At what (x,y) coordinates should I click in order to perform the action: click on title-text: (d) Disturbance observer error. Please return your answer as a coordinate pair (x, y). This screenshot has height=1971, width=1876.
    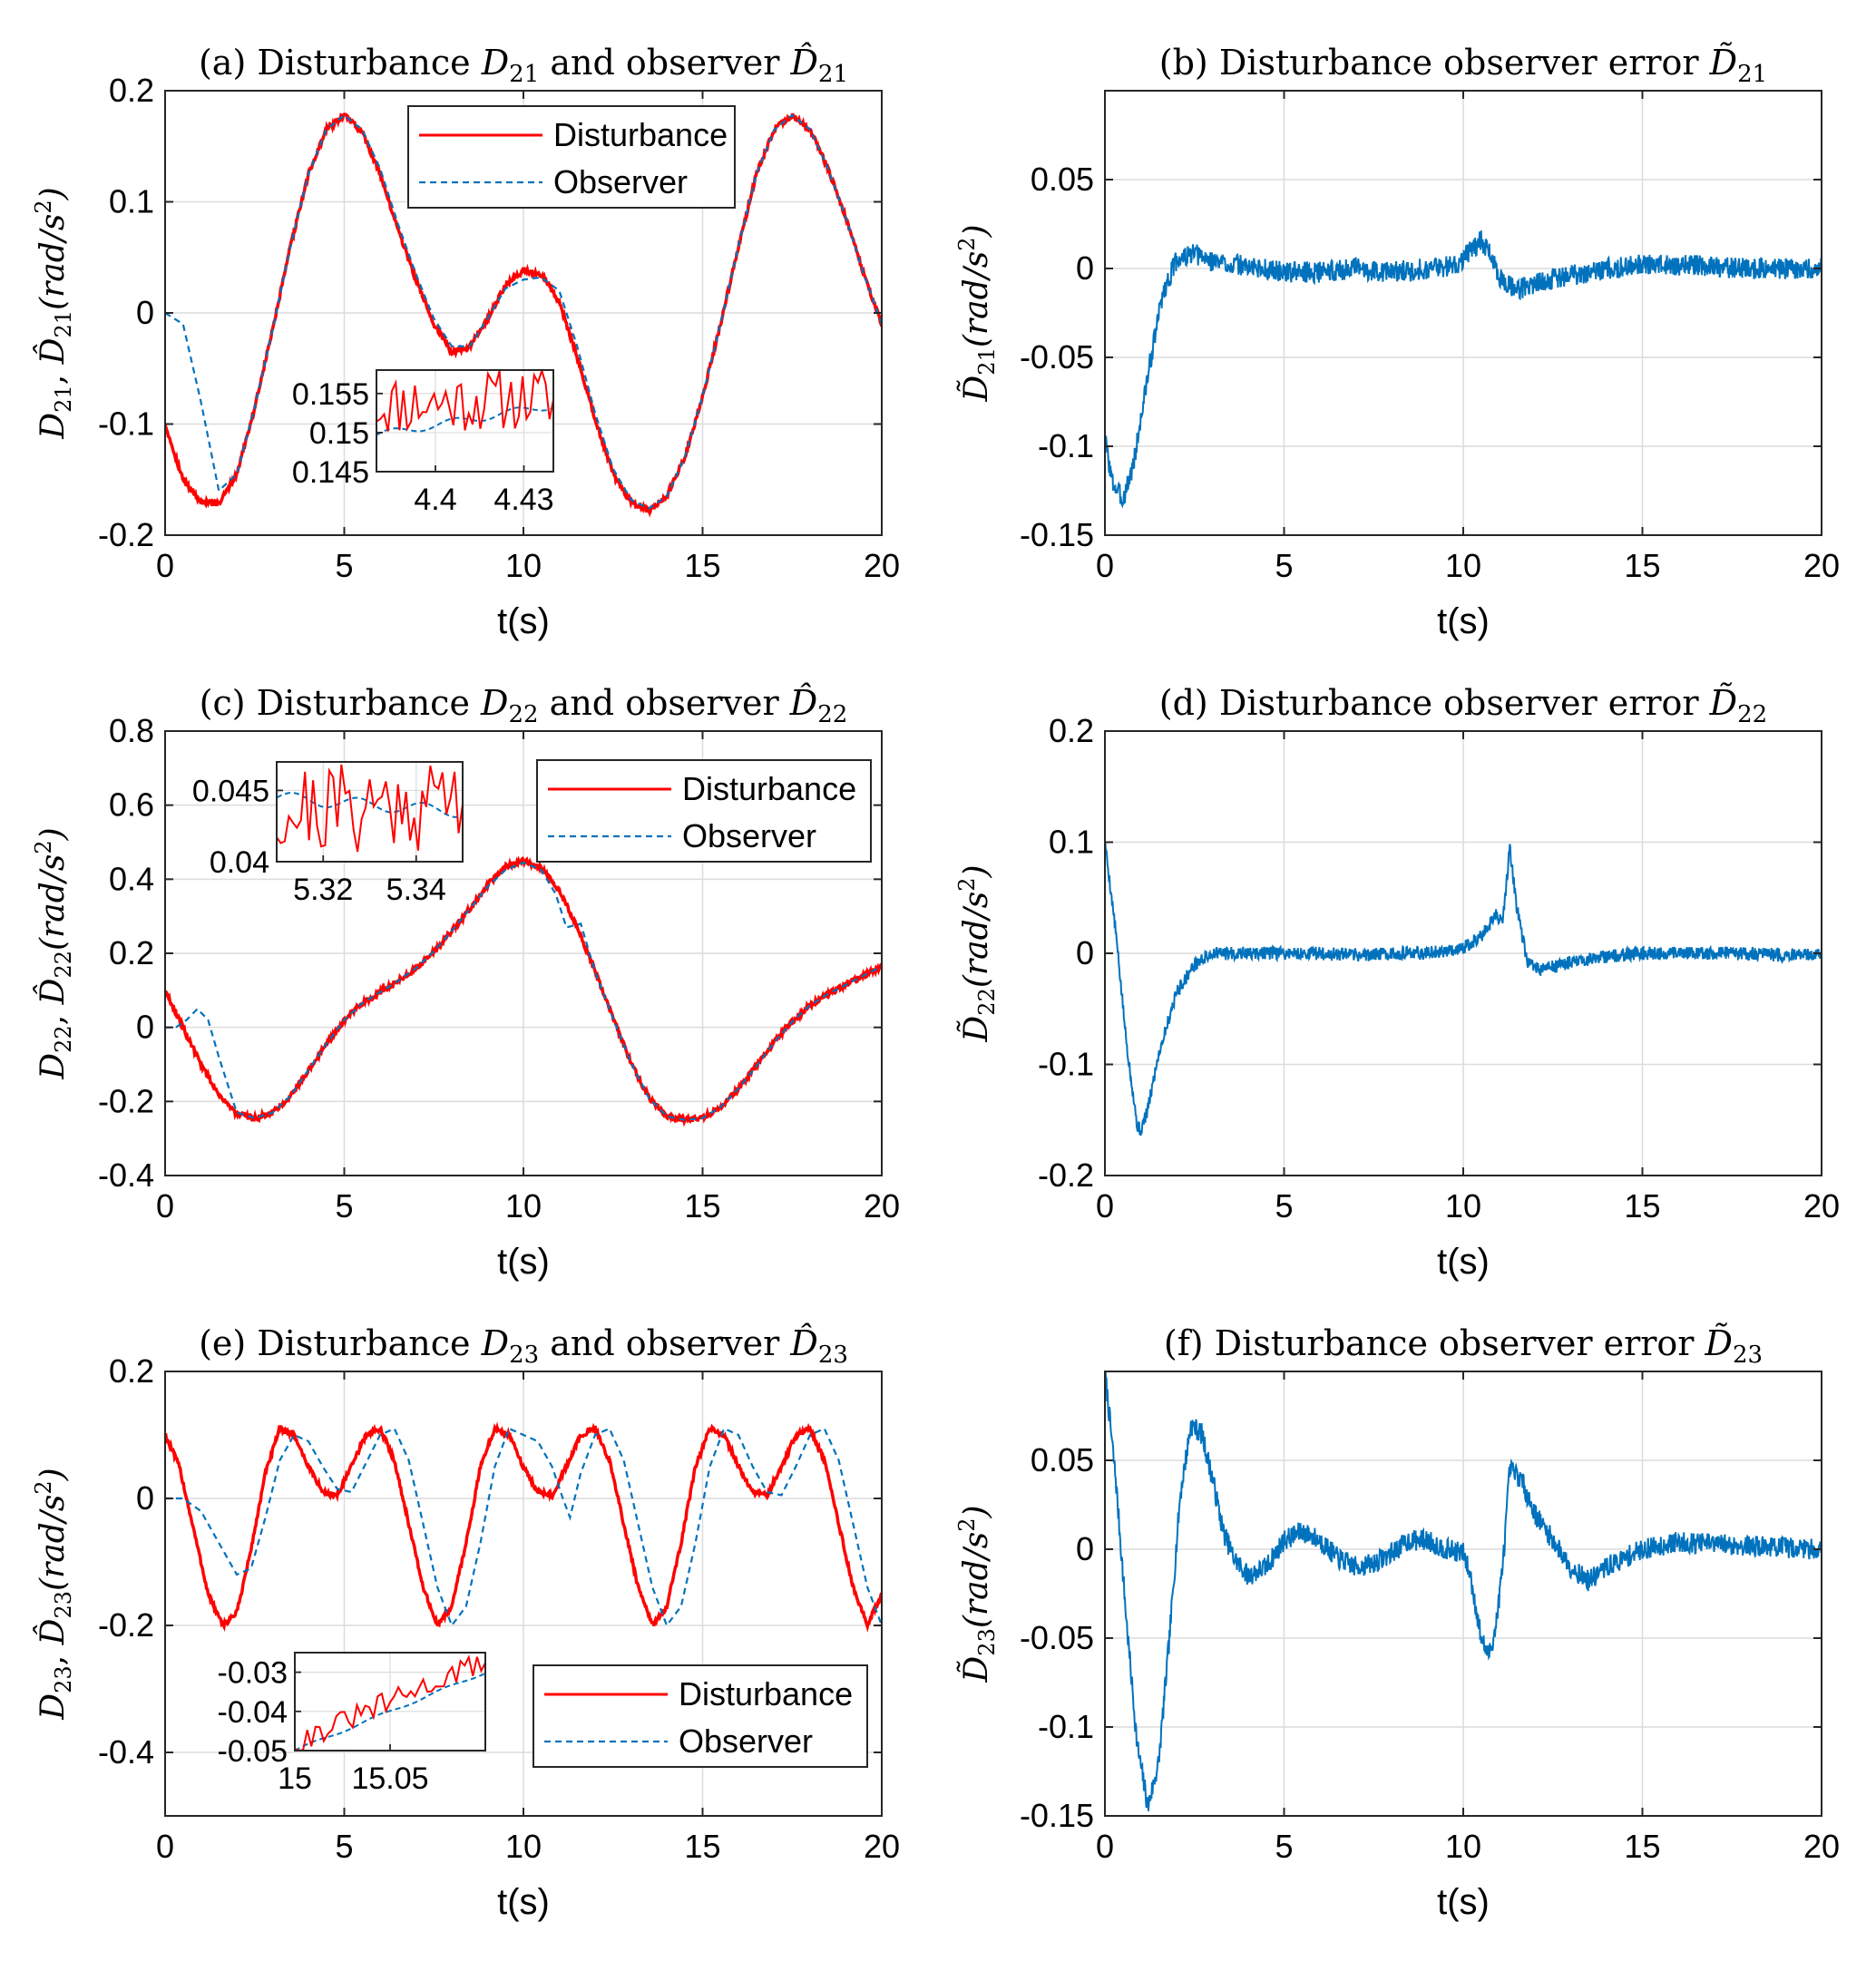
    Looking at the image, I should click on (1434, 703).